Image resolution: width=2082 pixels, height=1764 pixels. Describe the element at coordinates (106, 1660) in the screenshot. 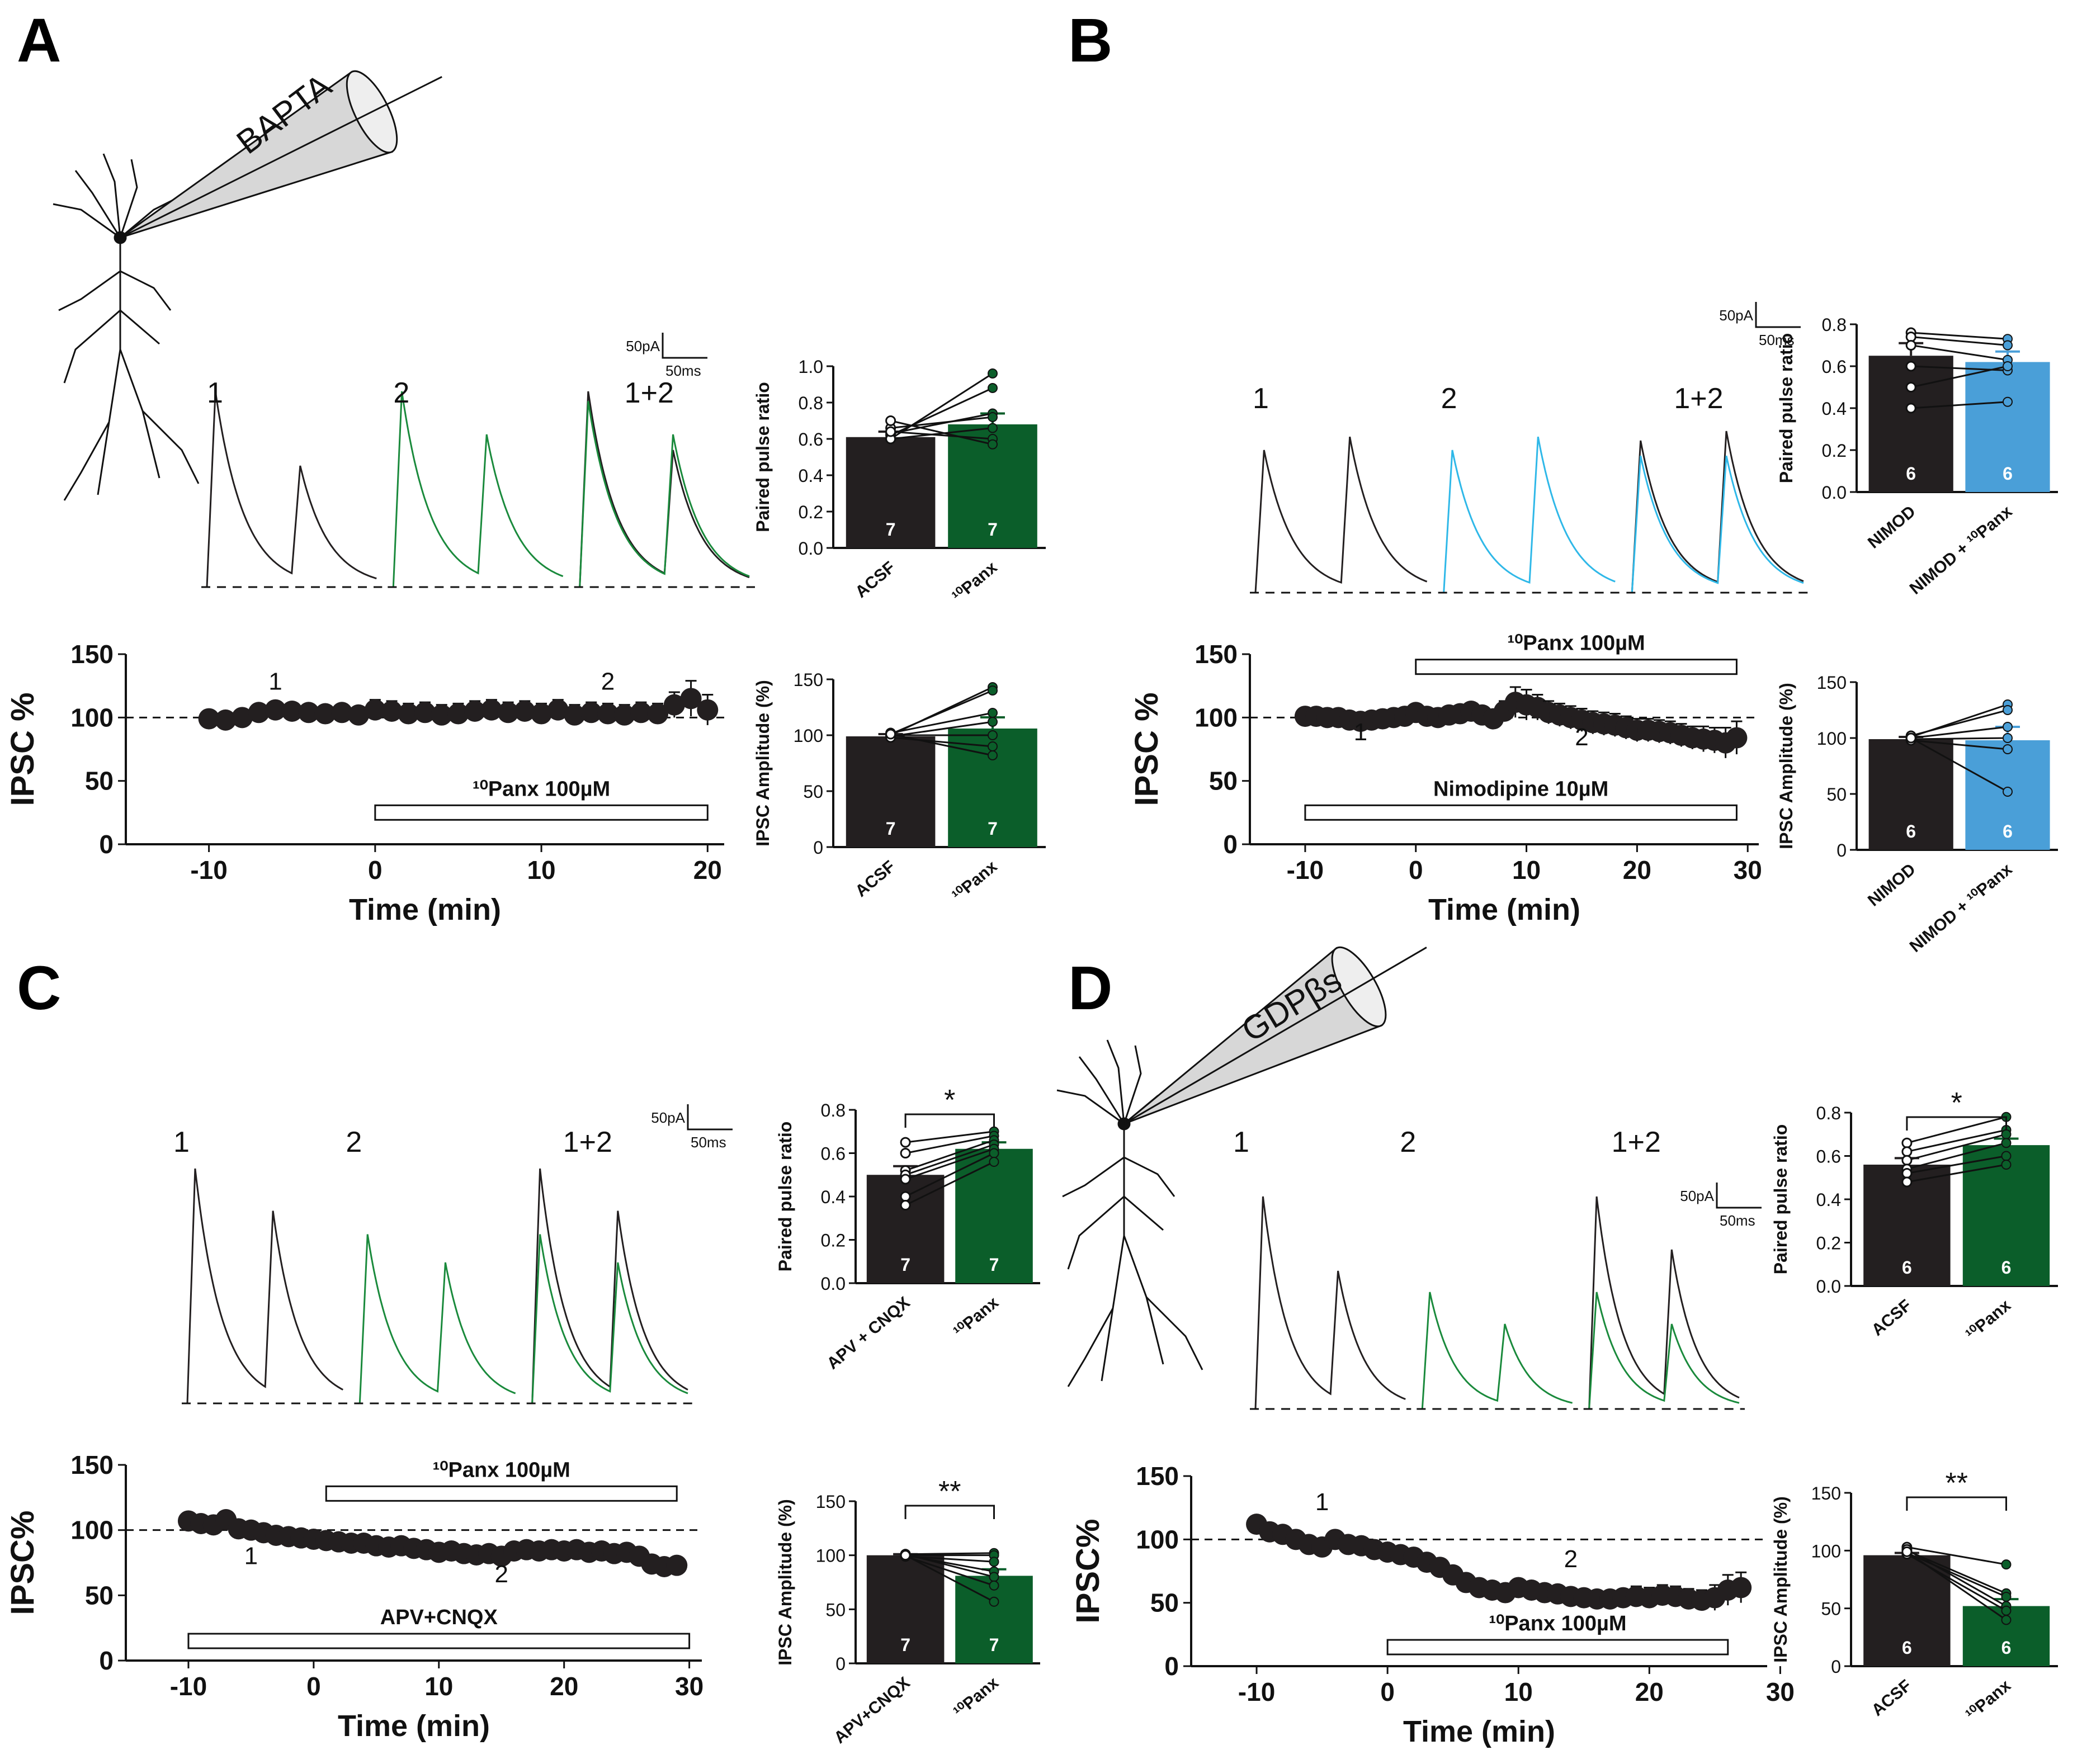

I see `tc-y-tick-label: 0` at that location.